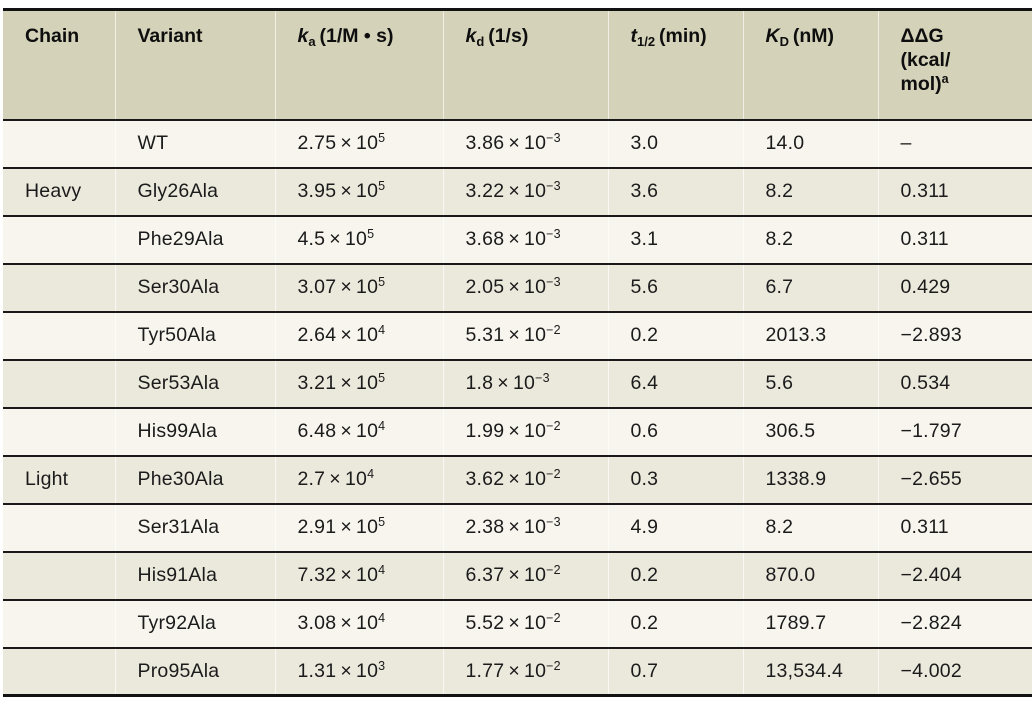 The height and width of the screenshot is (709, 1035). What do you see at coordinates (59, 64) in the screenshot?
I see `column-header-chain: Chain` at bounding box center [59, 64].